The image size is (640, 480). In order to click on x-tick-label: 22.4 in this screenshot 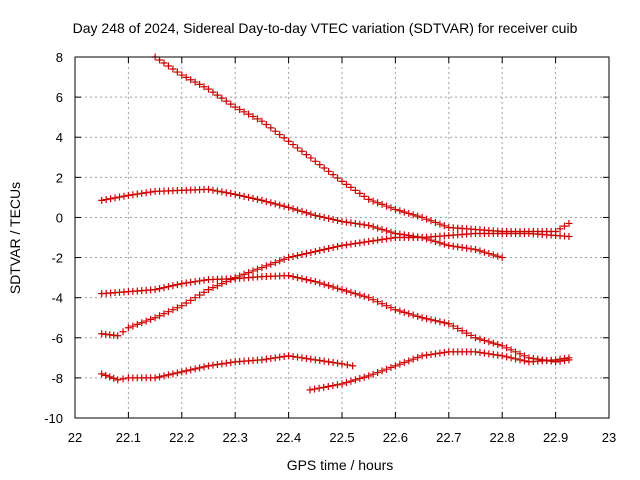, I will do `click(288, 437)`.